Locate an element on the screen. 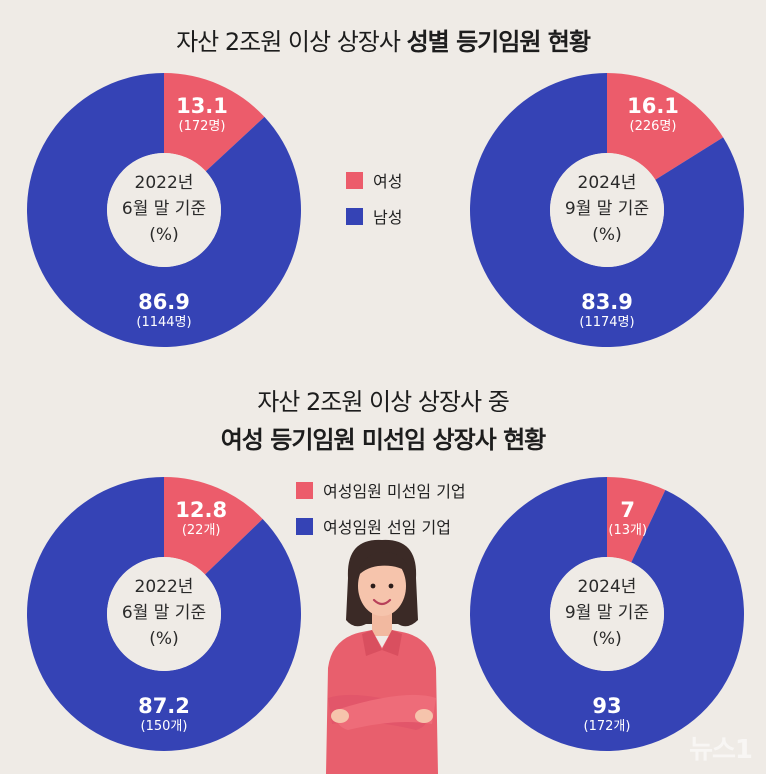 This screenshot has width=766, height=774. legend-item-male: 남성 is located at coordinates (374, 216).